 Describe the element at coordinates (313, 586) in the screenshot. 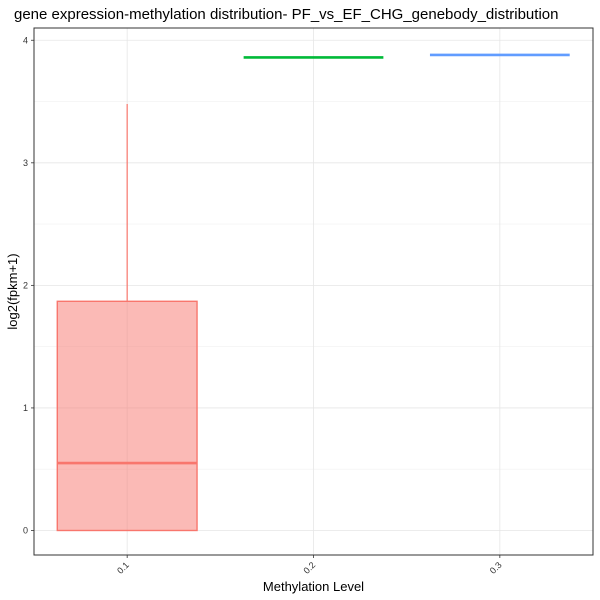

I see `x-axis-title: Methylation Level` at that location.